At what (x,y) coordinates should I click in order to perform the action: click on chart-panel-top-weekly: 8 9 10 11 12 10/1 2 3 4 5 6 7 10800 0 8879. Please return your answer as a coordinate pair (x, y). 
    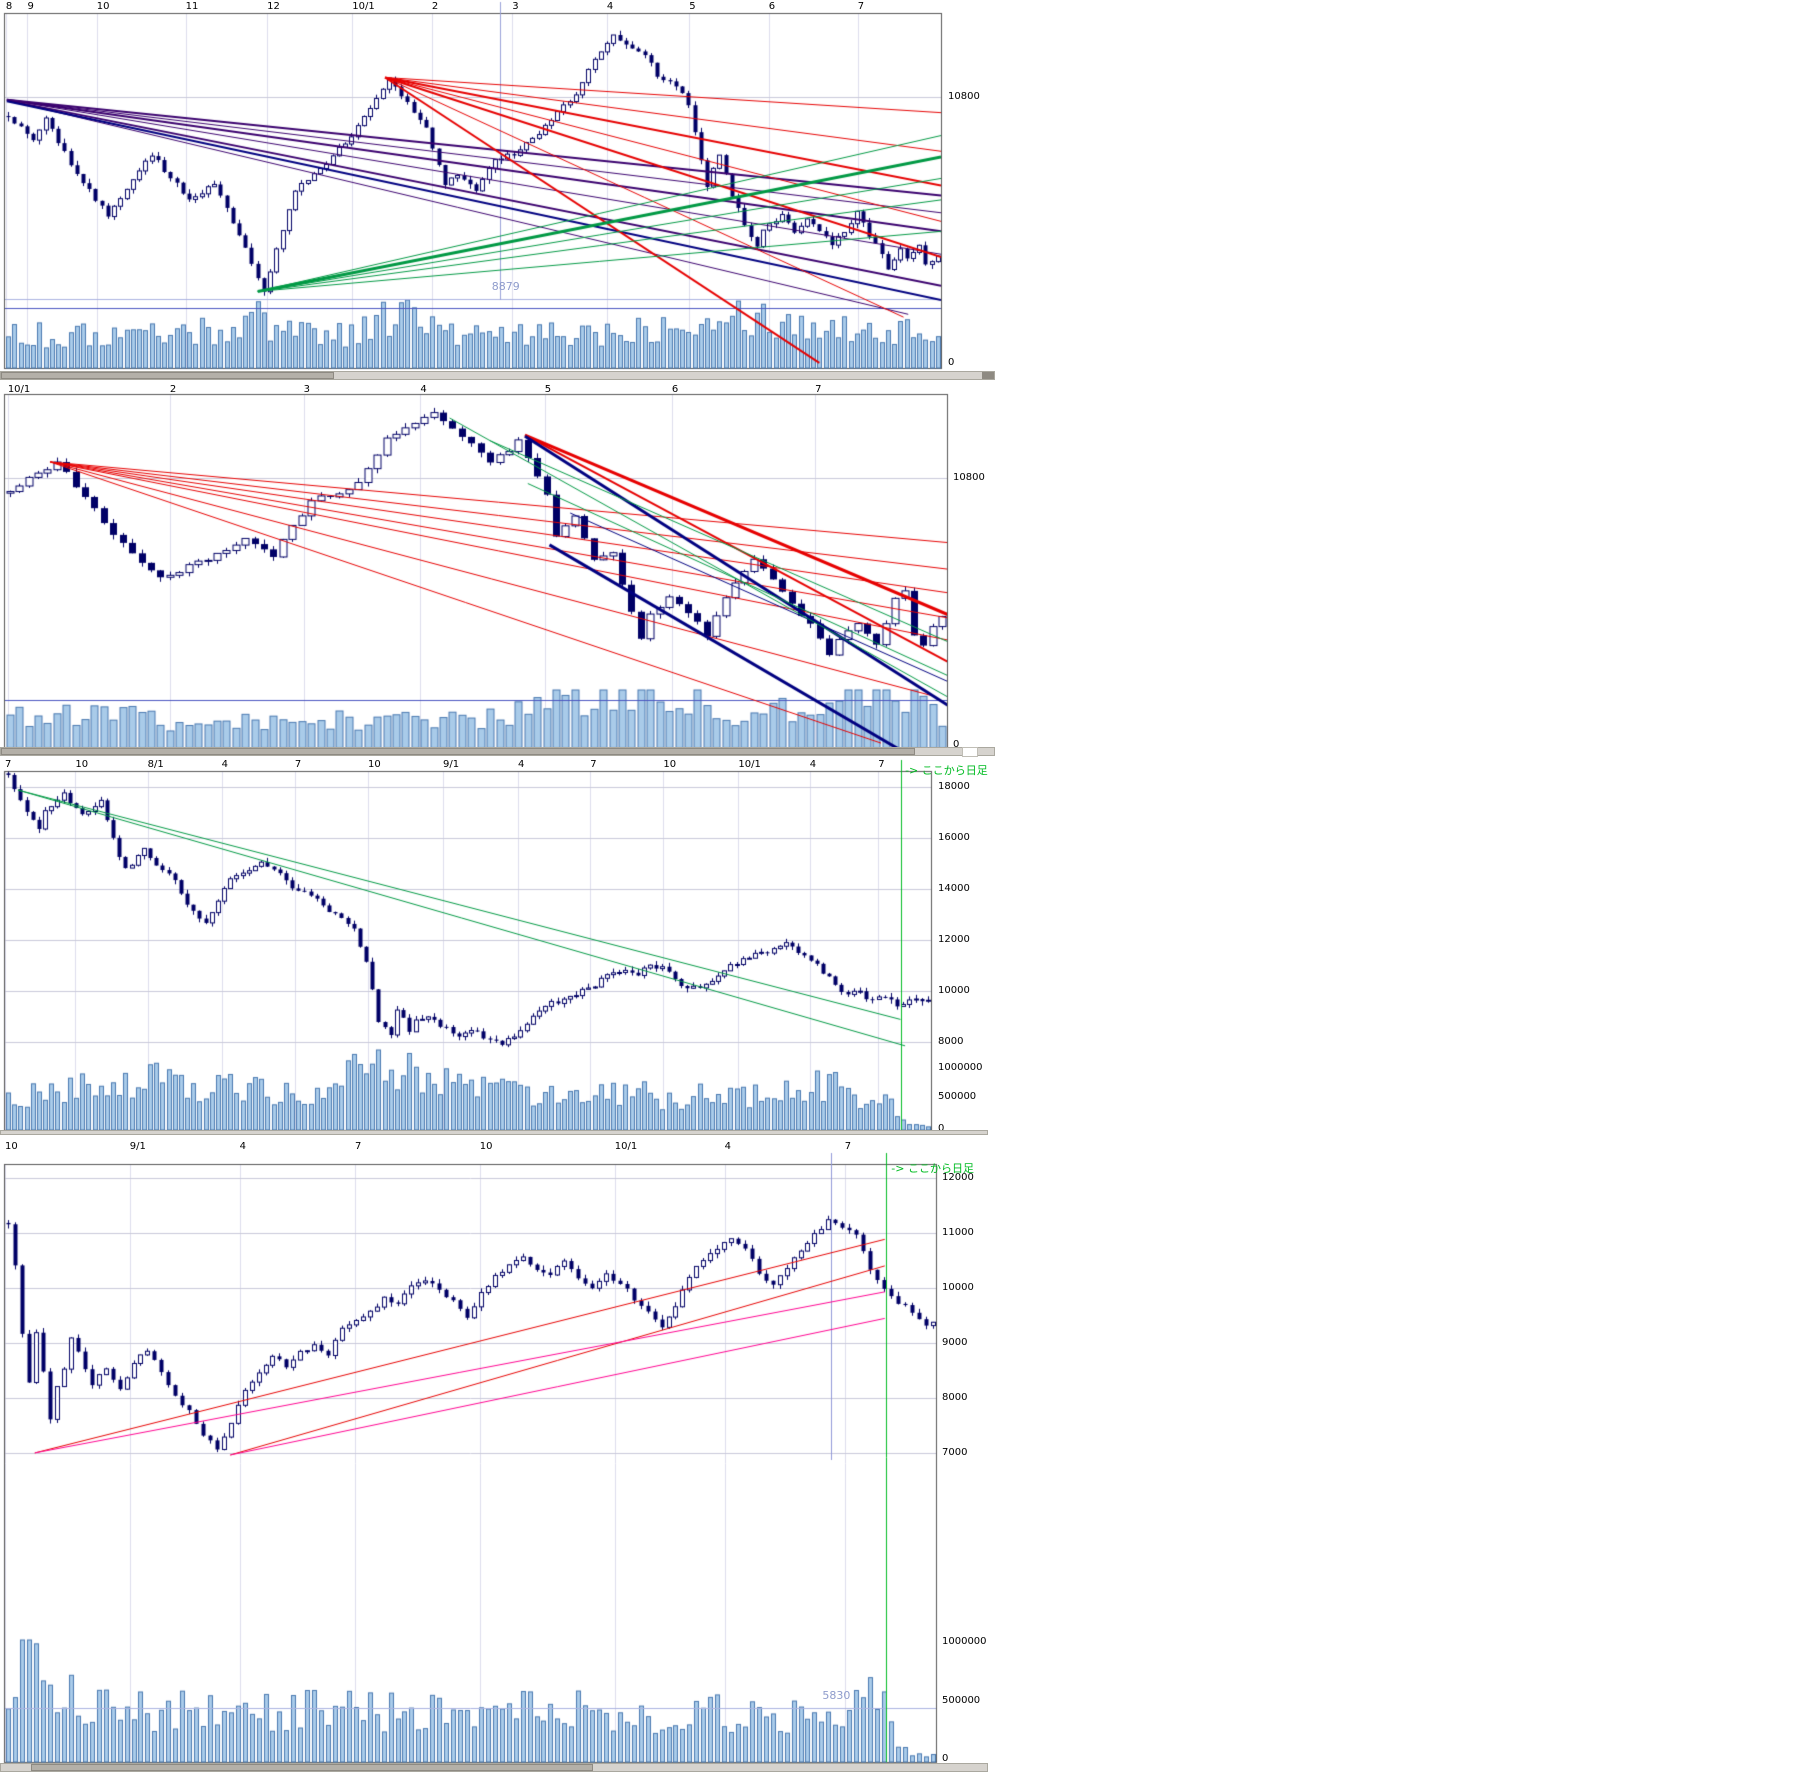
    Looking at the image, I should click on (498, 190).